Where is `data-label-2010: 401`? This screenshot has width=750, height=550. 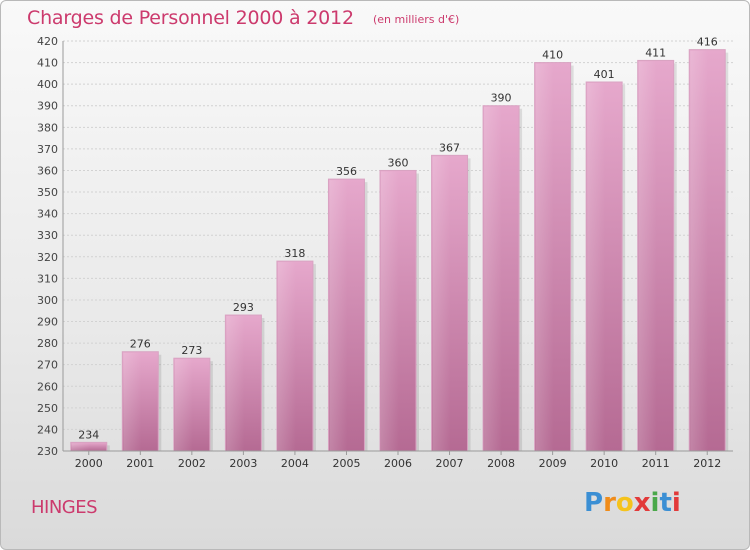 data-label-2010: 401 is located at coordinates (604, 74).